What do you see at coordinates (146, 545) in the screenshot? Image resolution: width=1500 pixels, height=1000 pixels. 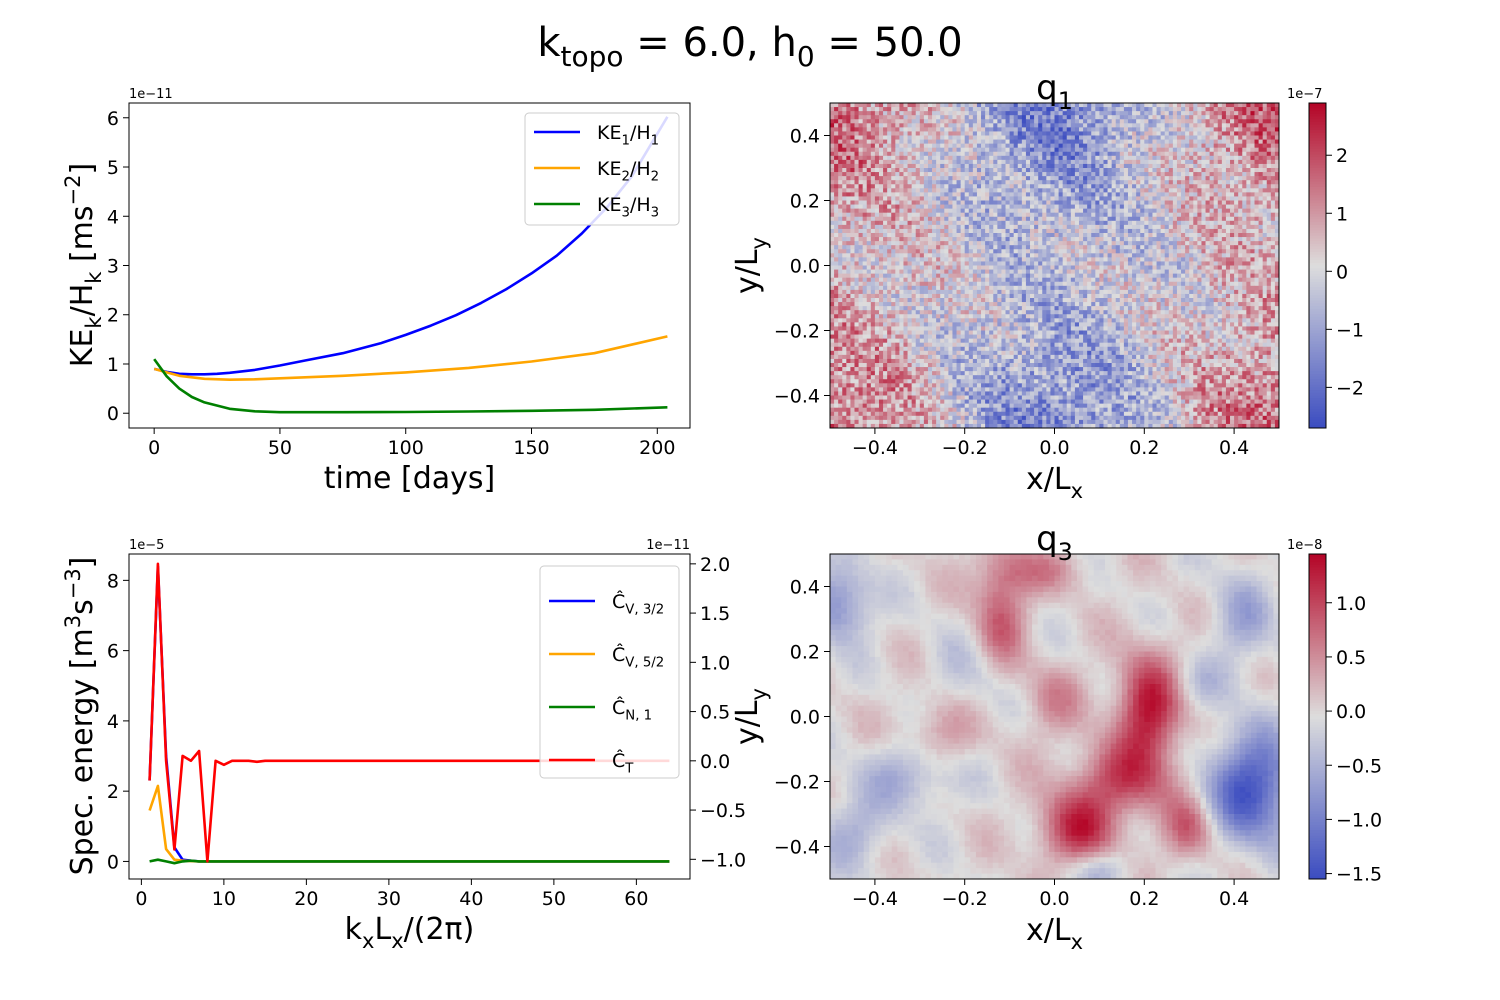 I see `offset-text-left: 1e−5` at bounding box center [146, 545].